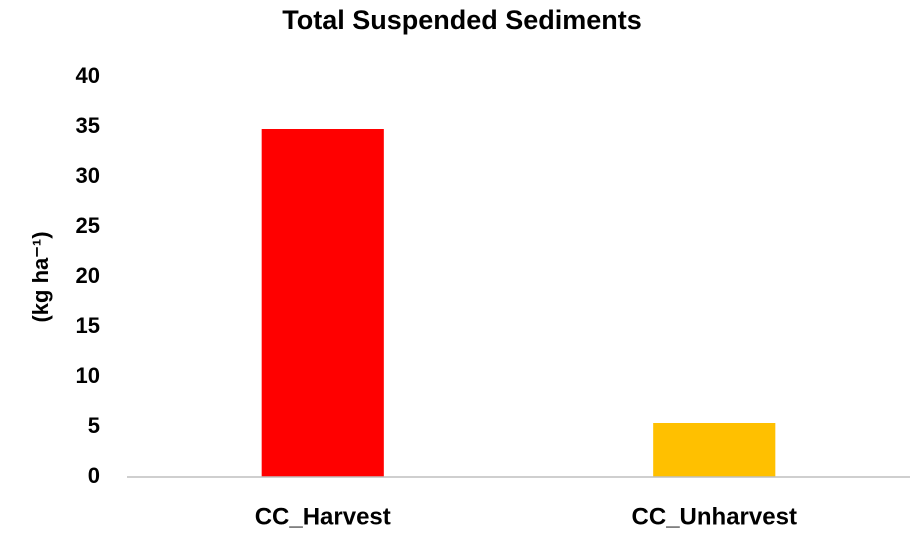  Describe the element at coordinates (88, 375) in the screenshot. I see `y-tick-label: 10` at that location.